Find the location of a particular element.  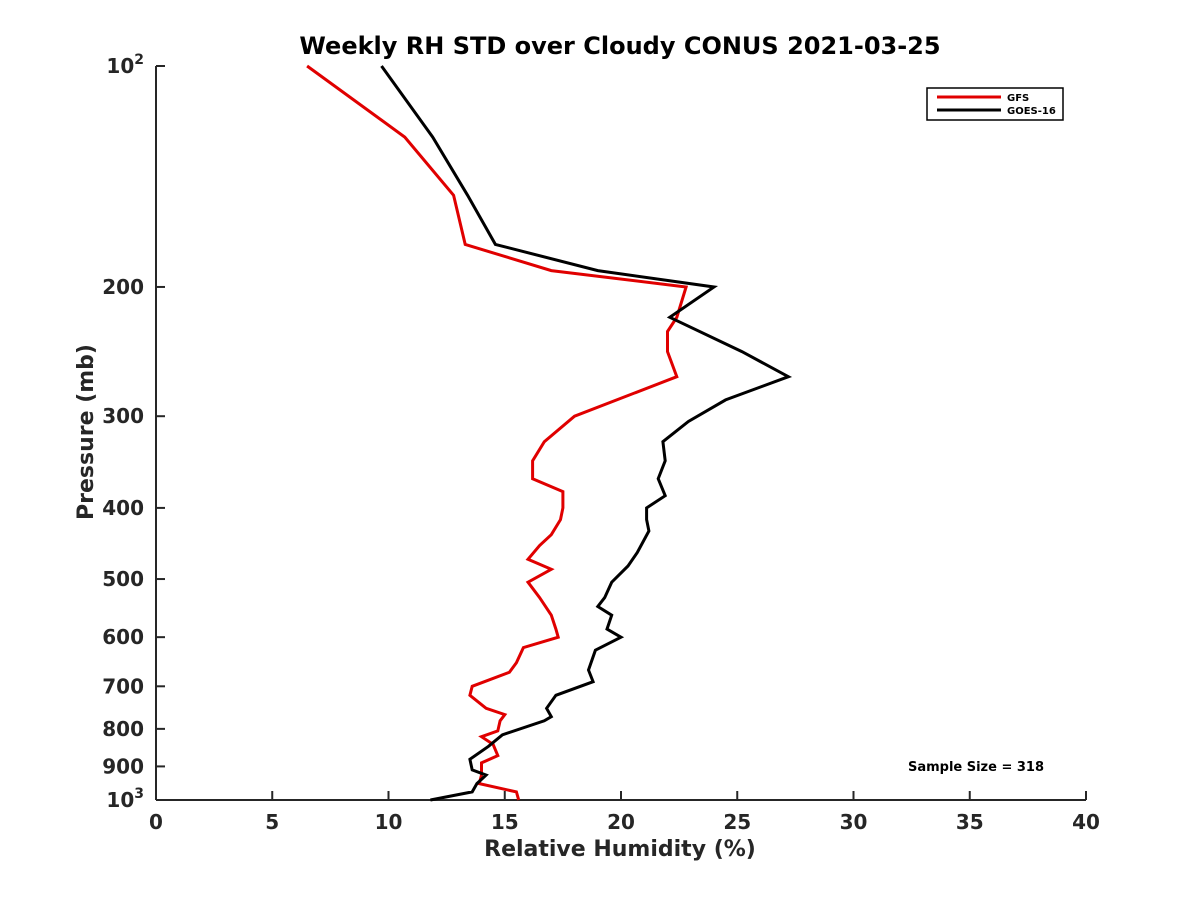

y-tick-label: 400 is located at coordinates (123, 508).